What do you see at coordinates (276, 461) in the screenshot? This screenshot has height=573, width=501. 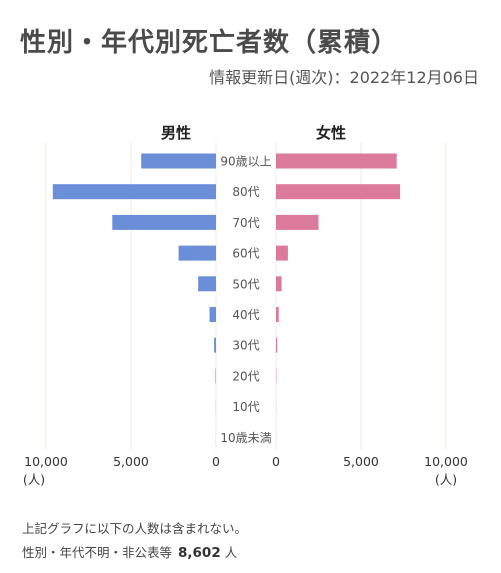 I see `tick-right-2: 0` at bounding box center [276, 461].